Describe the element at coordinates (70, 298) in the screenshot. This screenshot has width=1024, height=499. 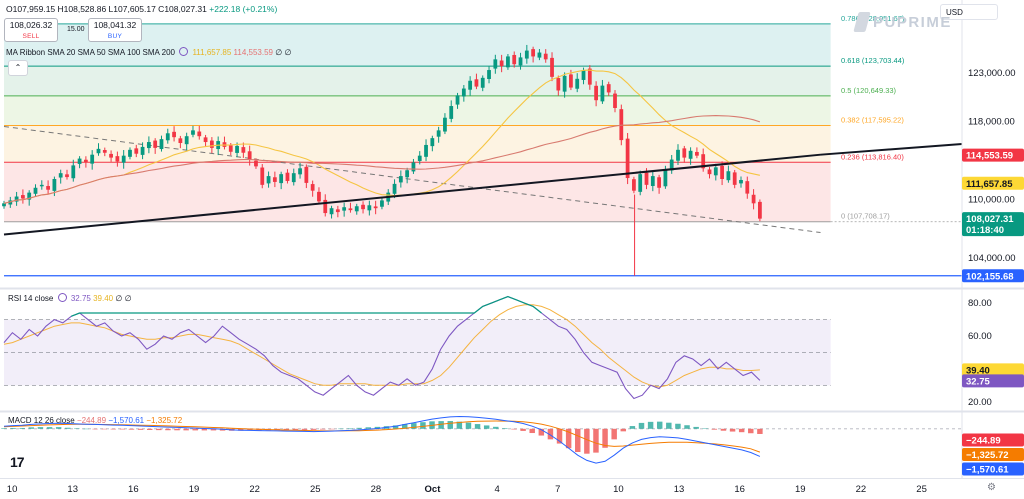
I see `rsi-legend: RSI 14 close 32.75 39.40 ∅ ∅` at that location.